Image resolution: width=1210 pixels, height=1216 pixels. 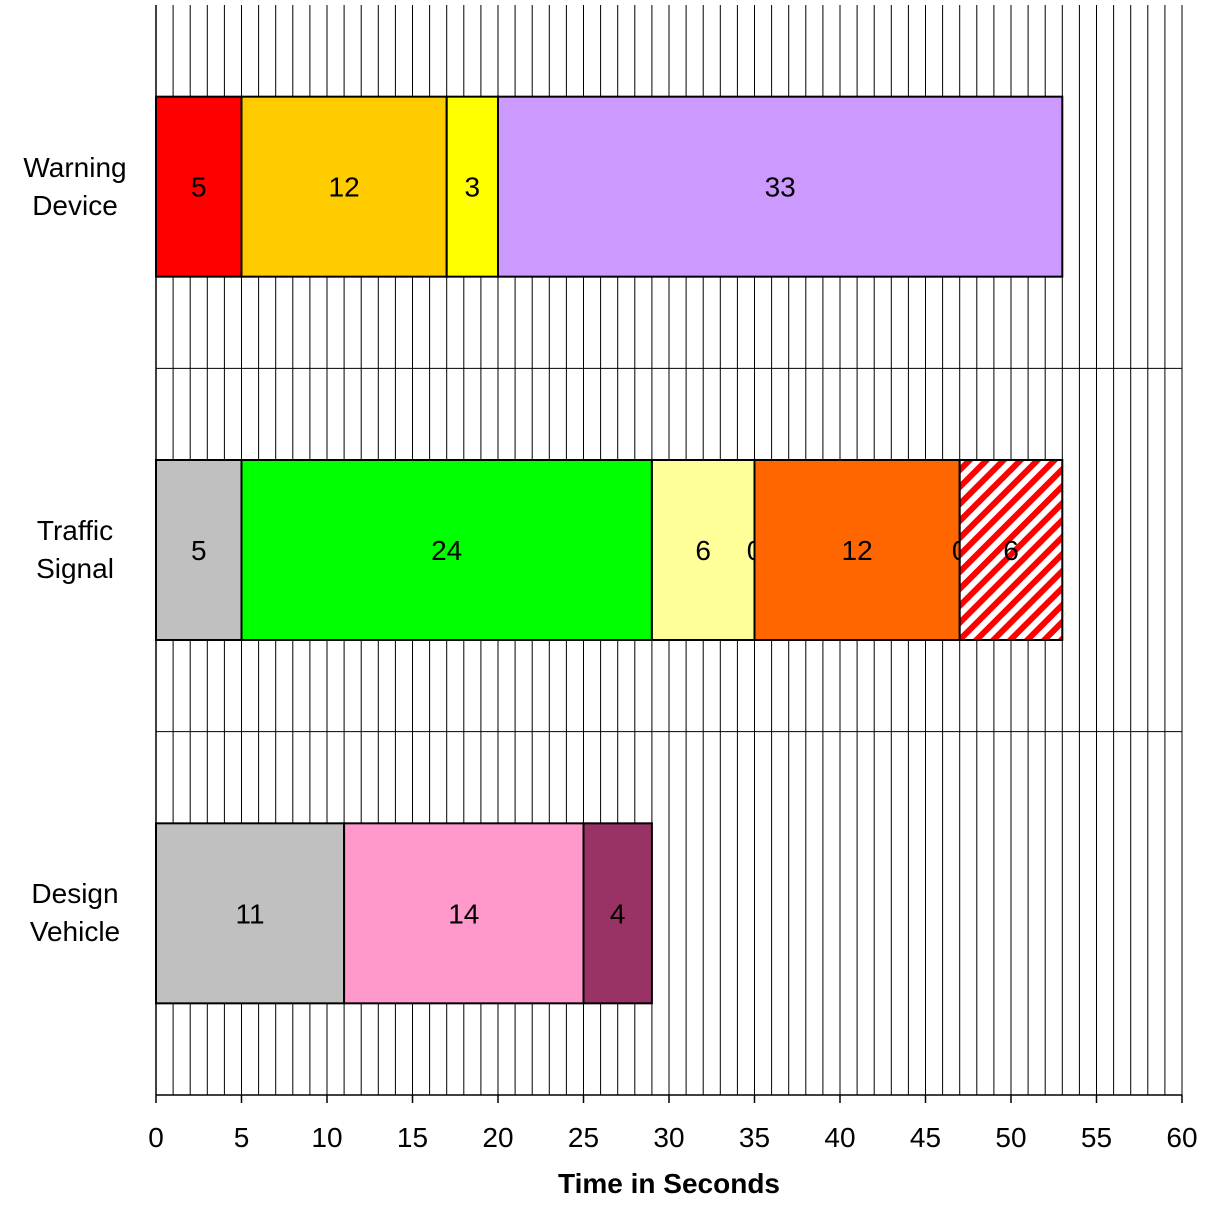 What do you see at coordinates (75, 187) in the screenshot?
I see `category-label: Warning Device` at bounding box center [75, 187].